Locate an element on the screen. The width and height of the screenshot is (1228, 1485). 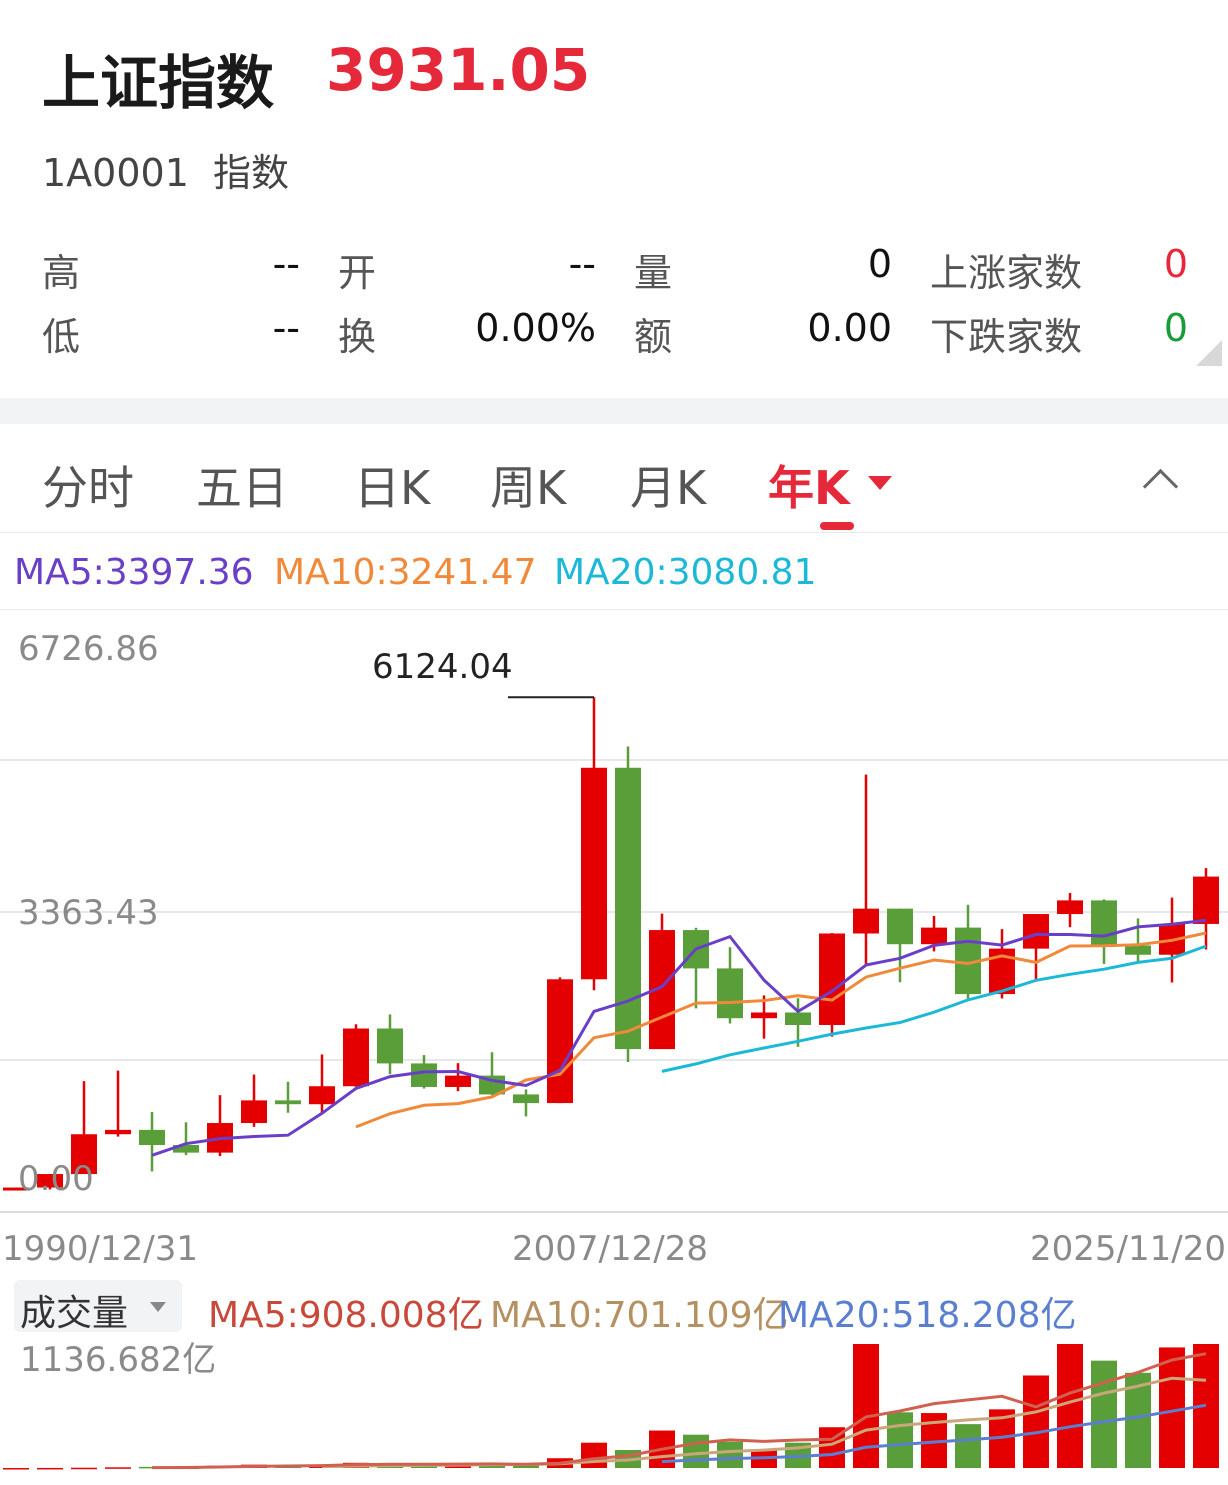
type-text: 指数 is located at coordinates (250, 173).